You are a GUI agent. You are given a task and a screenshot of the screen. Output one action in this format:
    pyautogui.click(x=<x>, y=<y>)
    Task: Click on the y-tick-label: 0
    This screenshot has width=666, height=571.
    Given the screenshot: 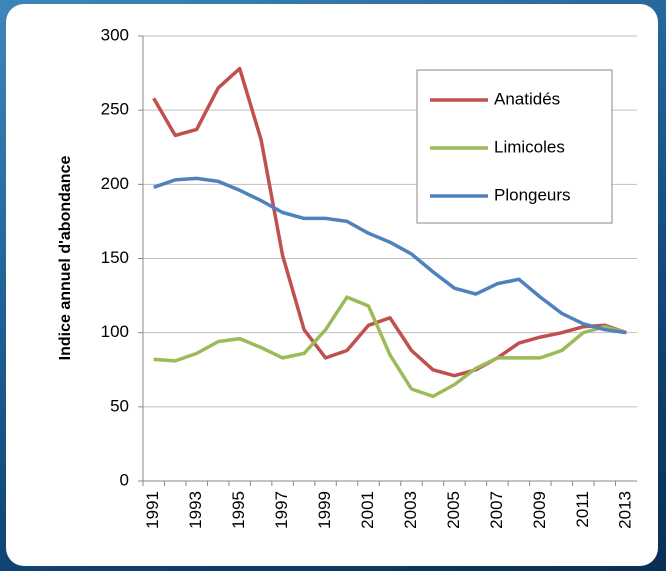 What is the action you would take?
    pyautogui.click(x=124, y=479)
    